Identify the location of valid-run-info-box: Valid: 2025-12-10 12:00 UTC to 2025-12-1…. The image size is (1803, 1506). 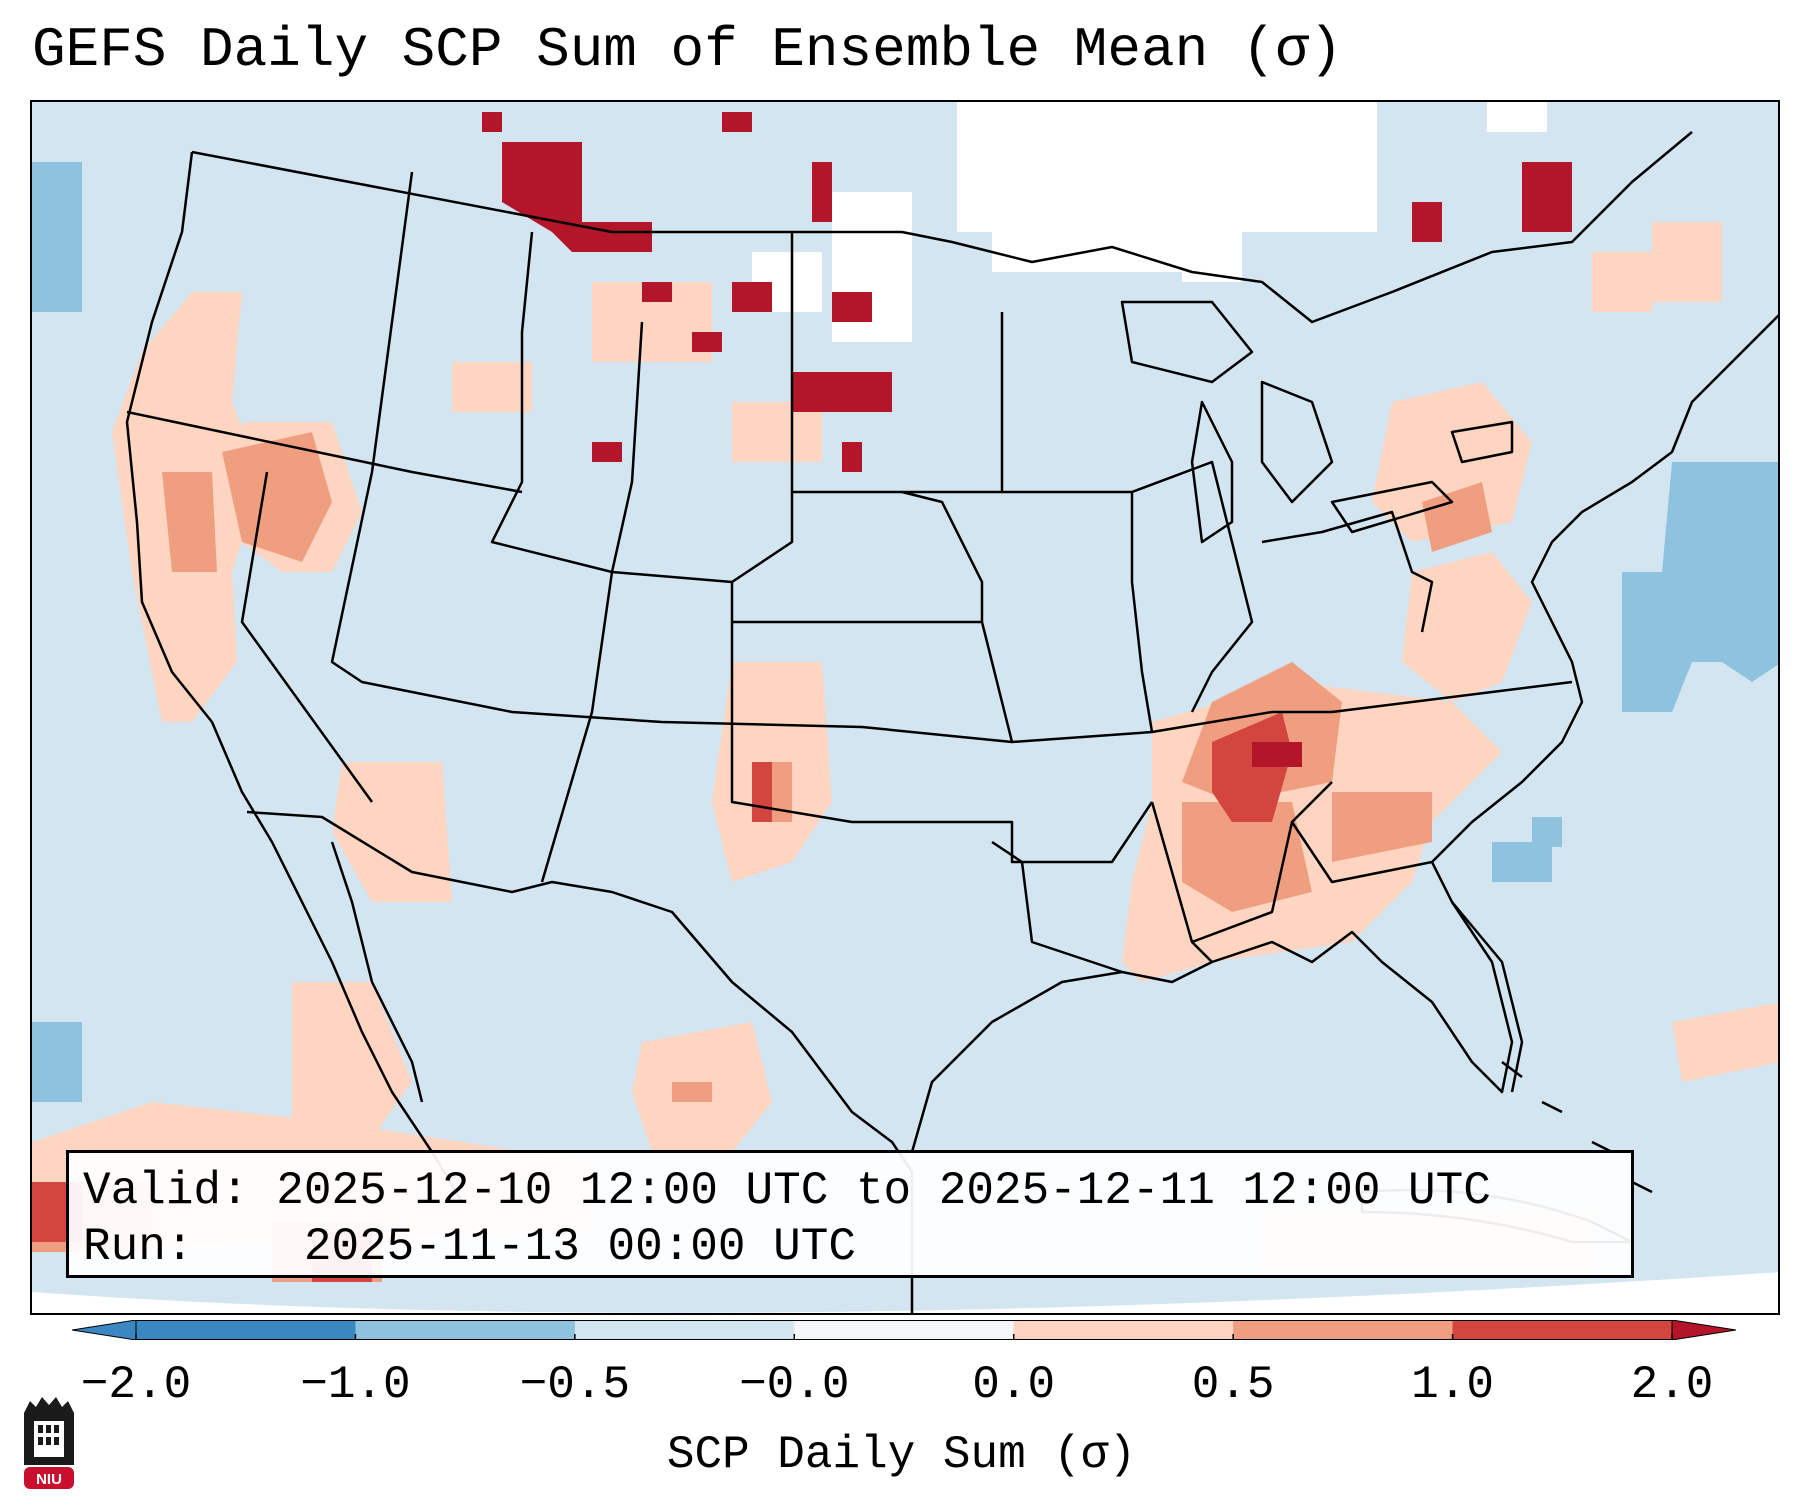
(850, 1214).